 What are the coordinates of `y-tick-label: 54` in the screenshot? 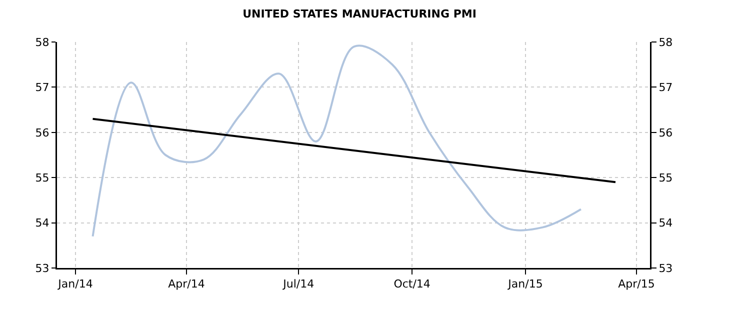 It's located at (42, 223).